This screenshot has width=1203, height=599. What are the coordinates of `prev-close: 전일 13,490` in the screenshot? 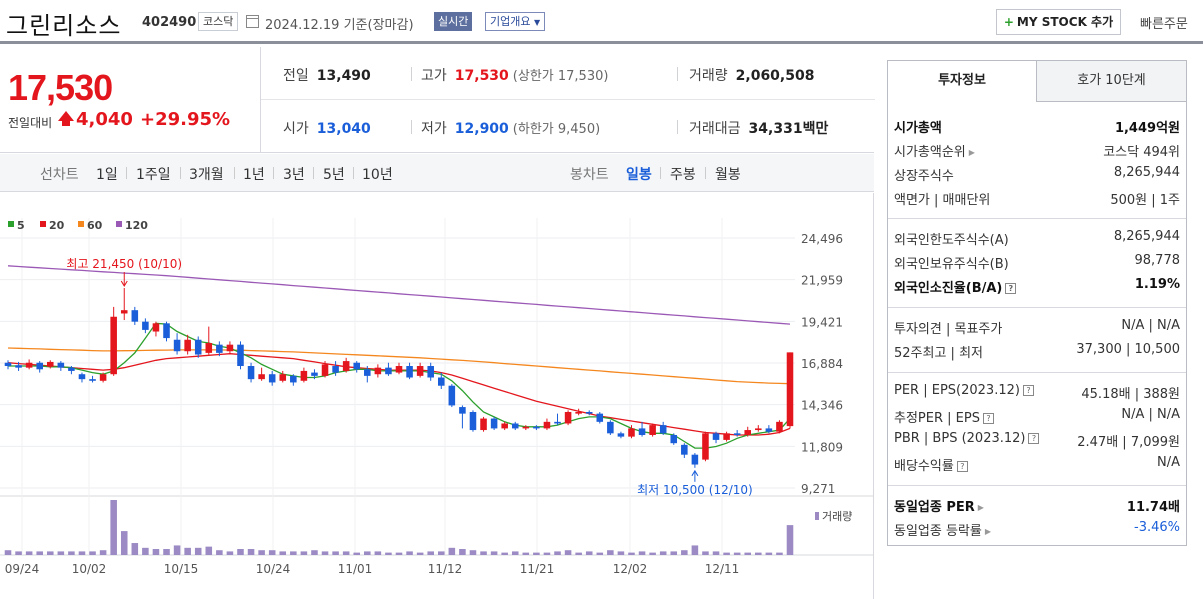 It's located at (327, 76).